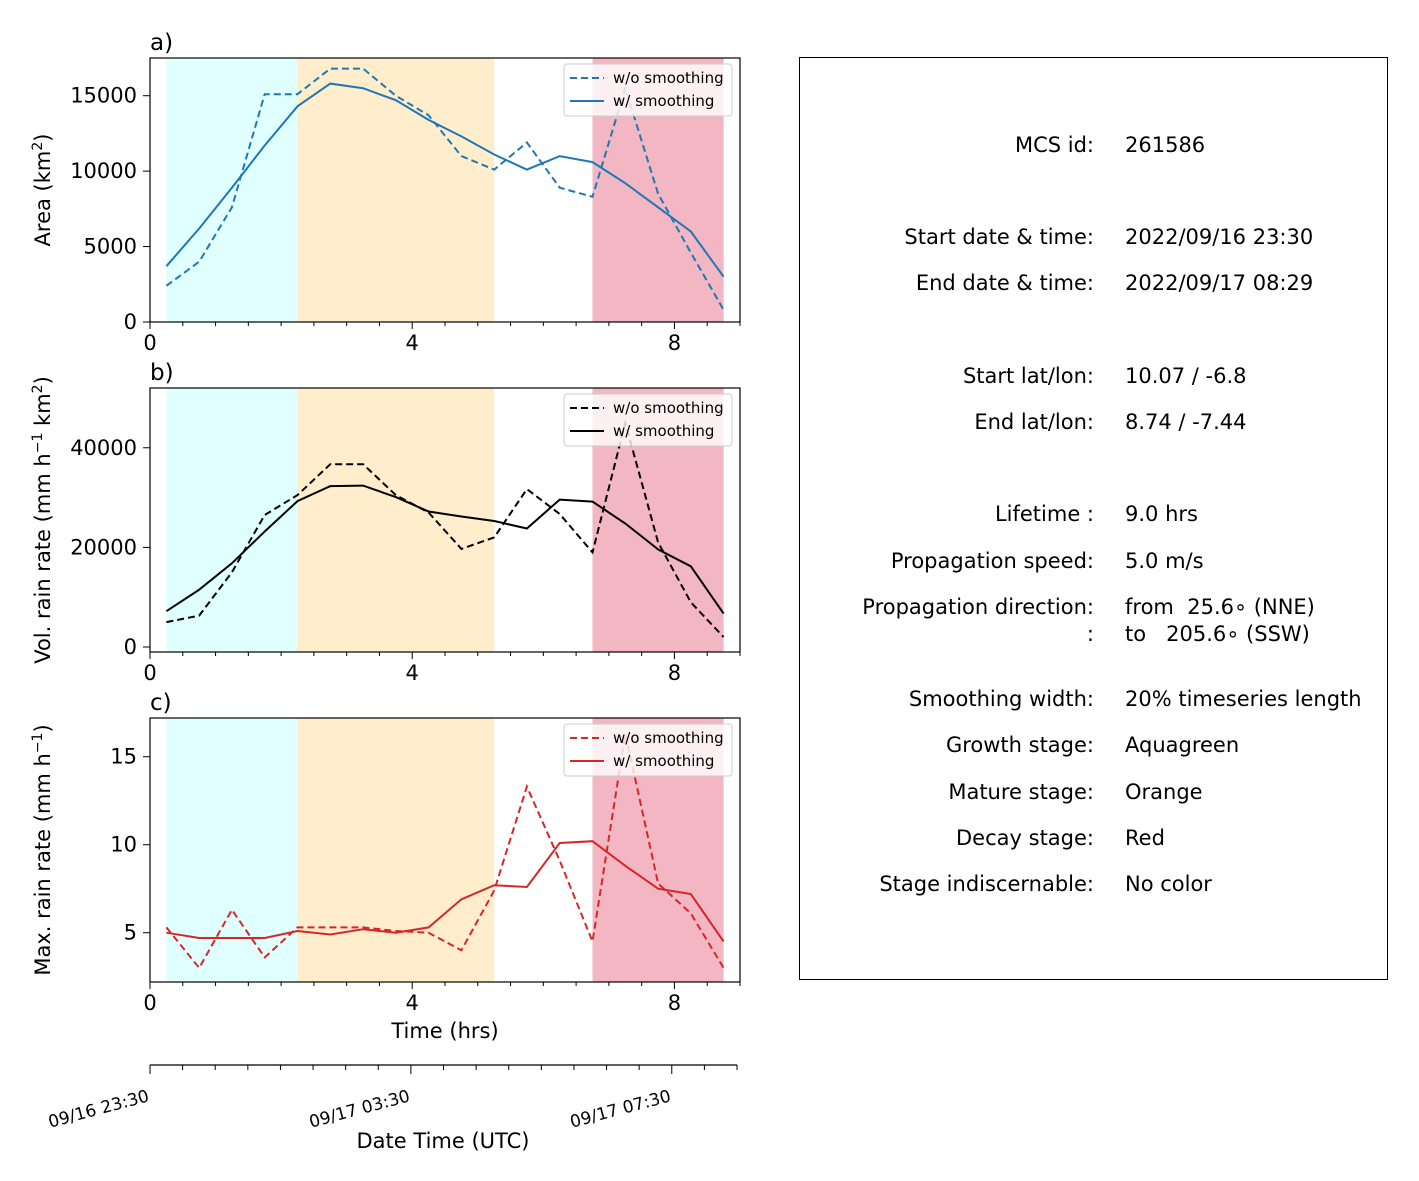  Describe the element at coordinates (162, 373) in the screenshot. I see `panel-label: b)` at that location.